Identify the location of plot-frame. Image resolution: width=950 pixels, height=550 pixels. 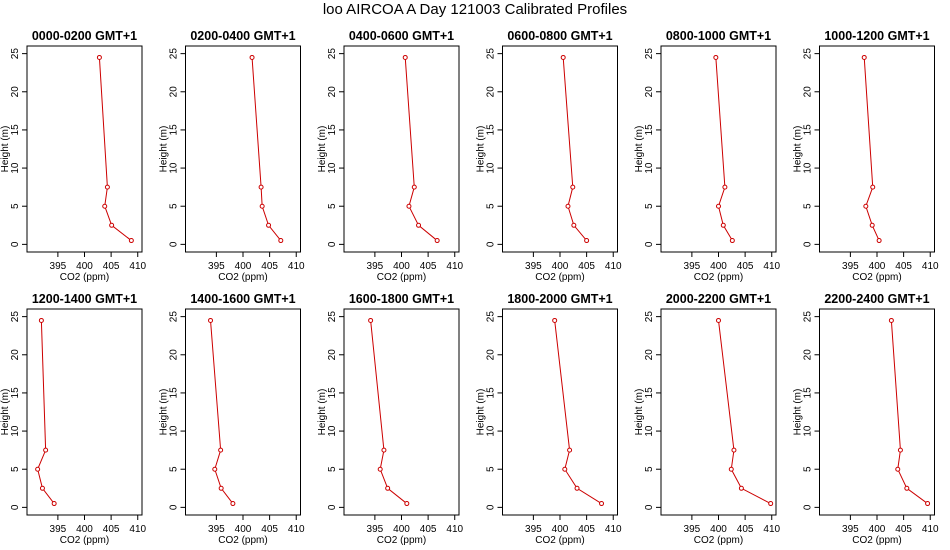
(877, 412).